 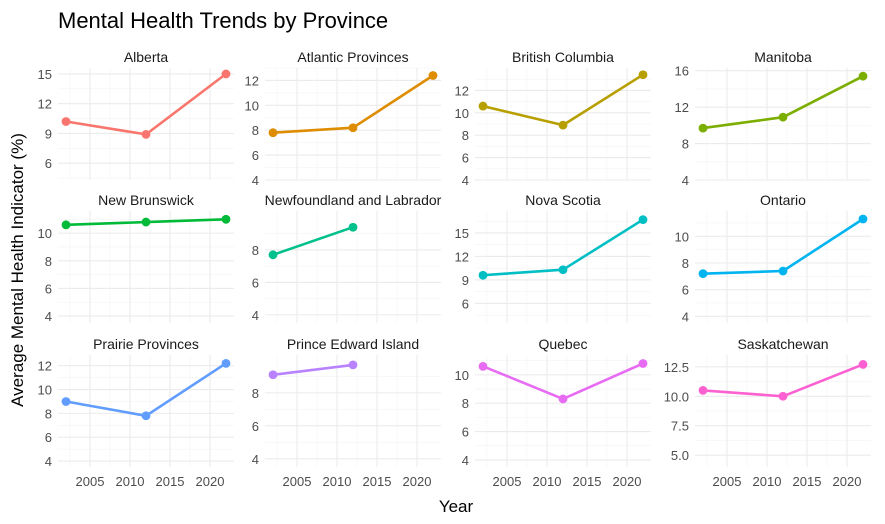 What do you see at coordinates (146, 200) in the screenshot?
I see `facet-label: New Brunswick` at bounding box center [146, 200].